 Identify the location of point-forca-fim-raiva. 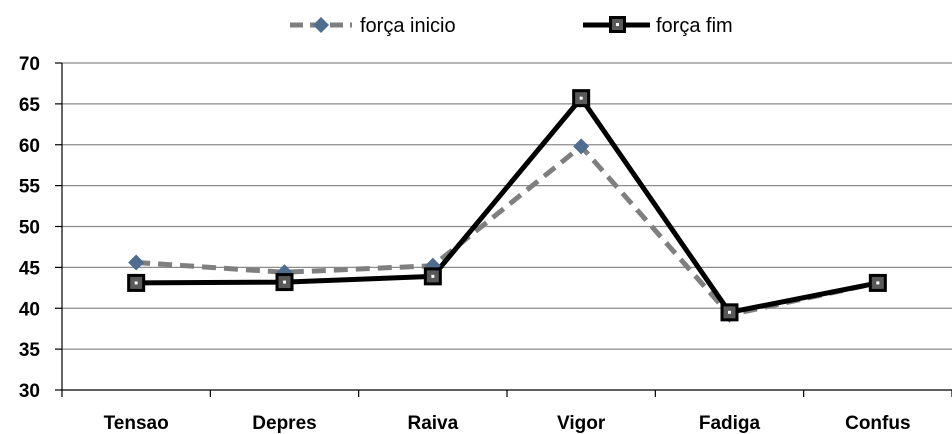
(432, 276).